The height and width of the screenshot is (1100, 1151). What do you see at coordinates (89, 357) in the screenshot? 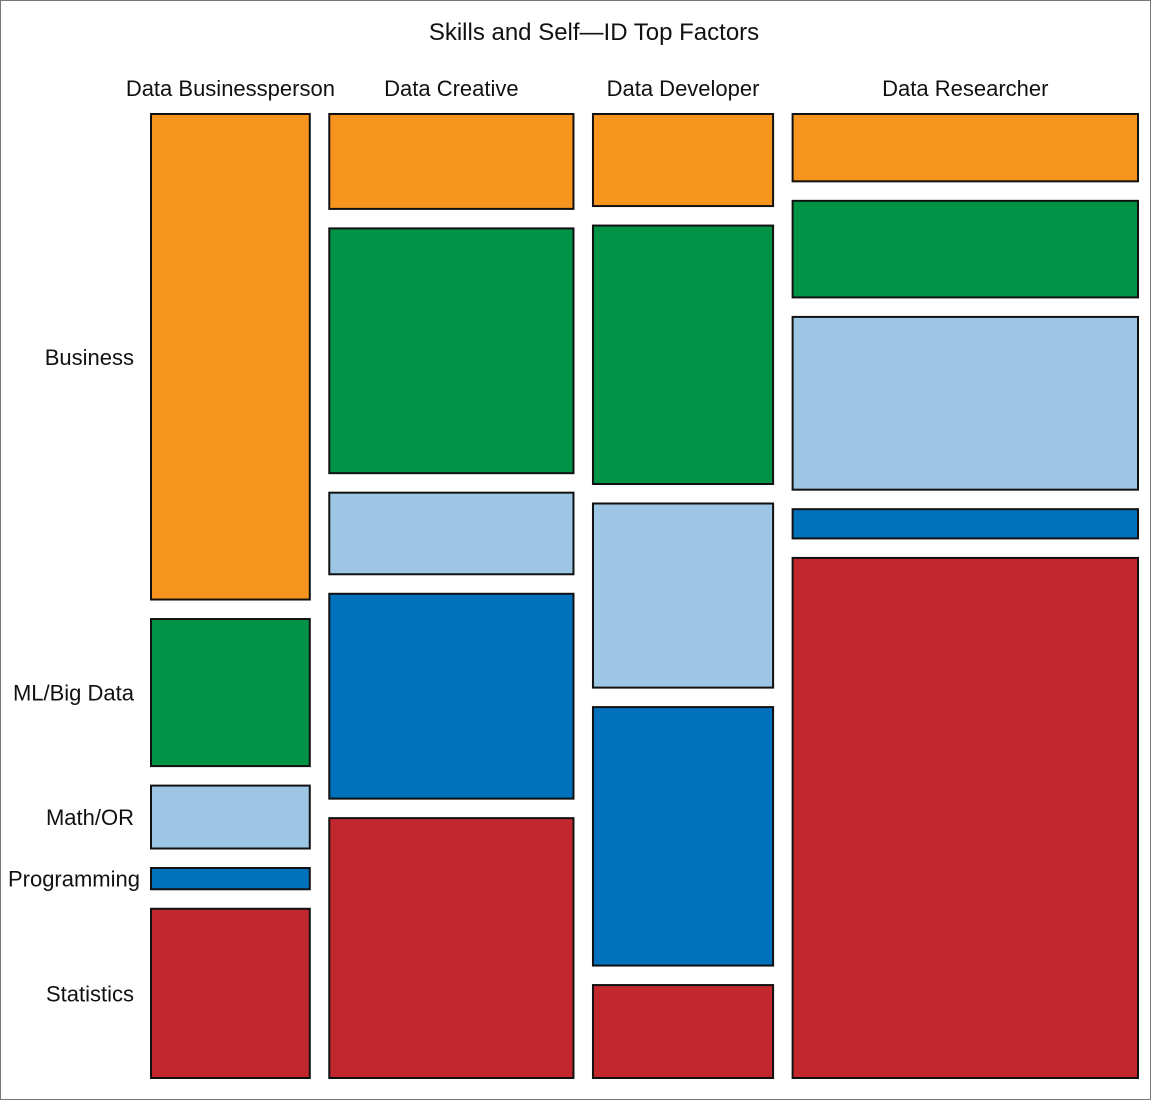
I see `row-label: Business` at bounding box center [89, 357].